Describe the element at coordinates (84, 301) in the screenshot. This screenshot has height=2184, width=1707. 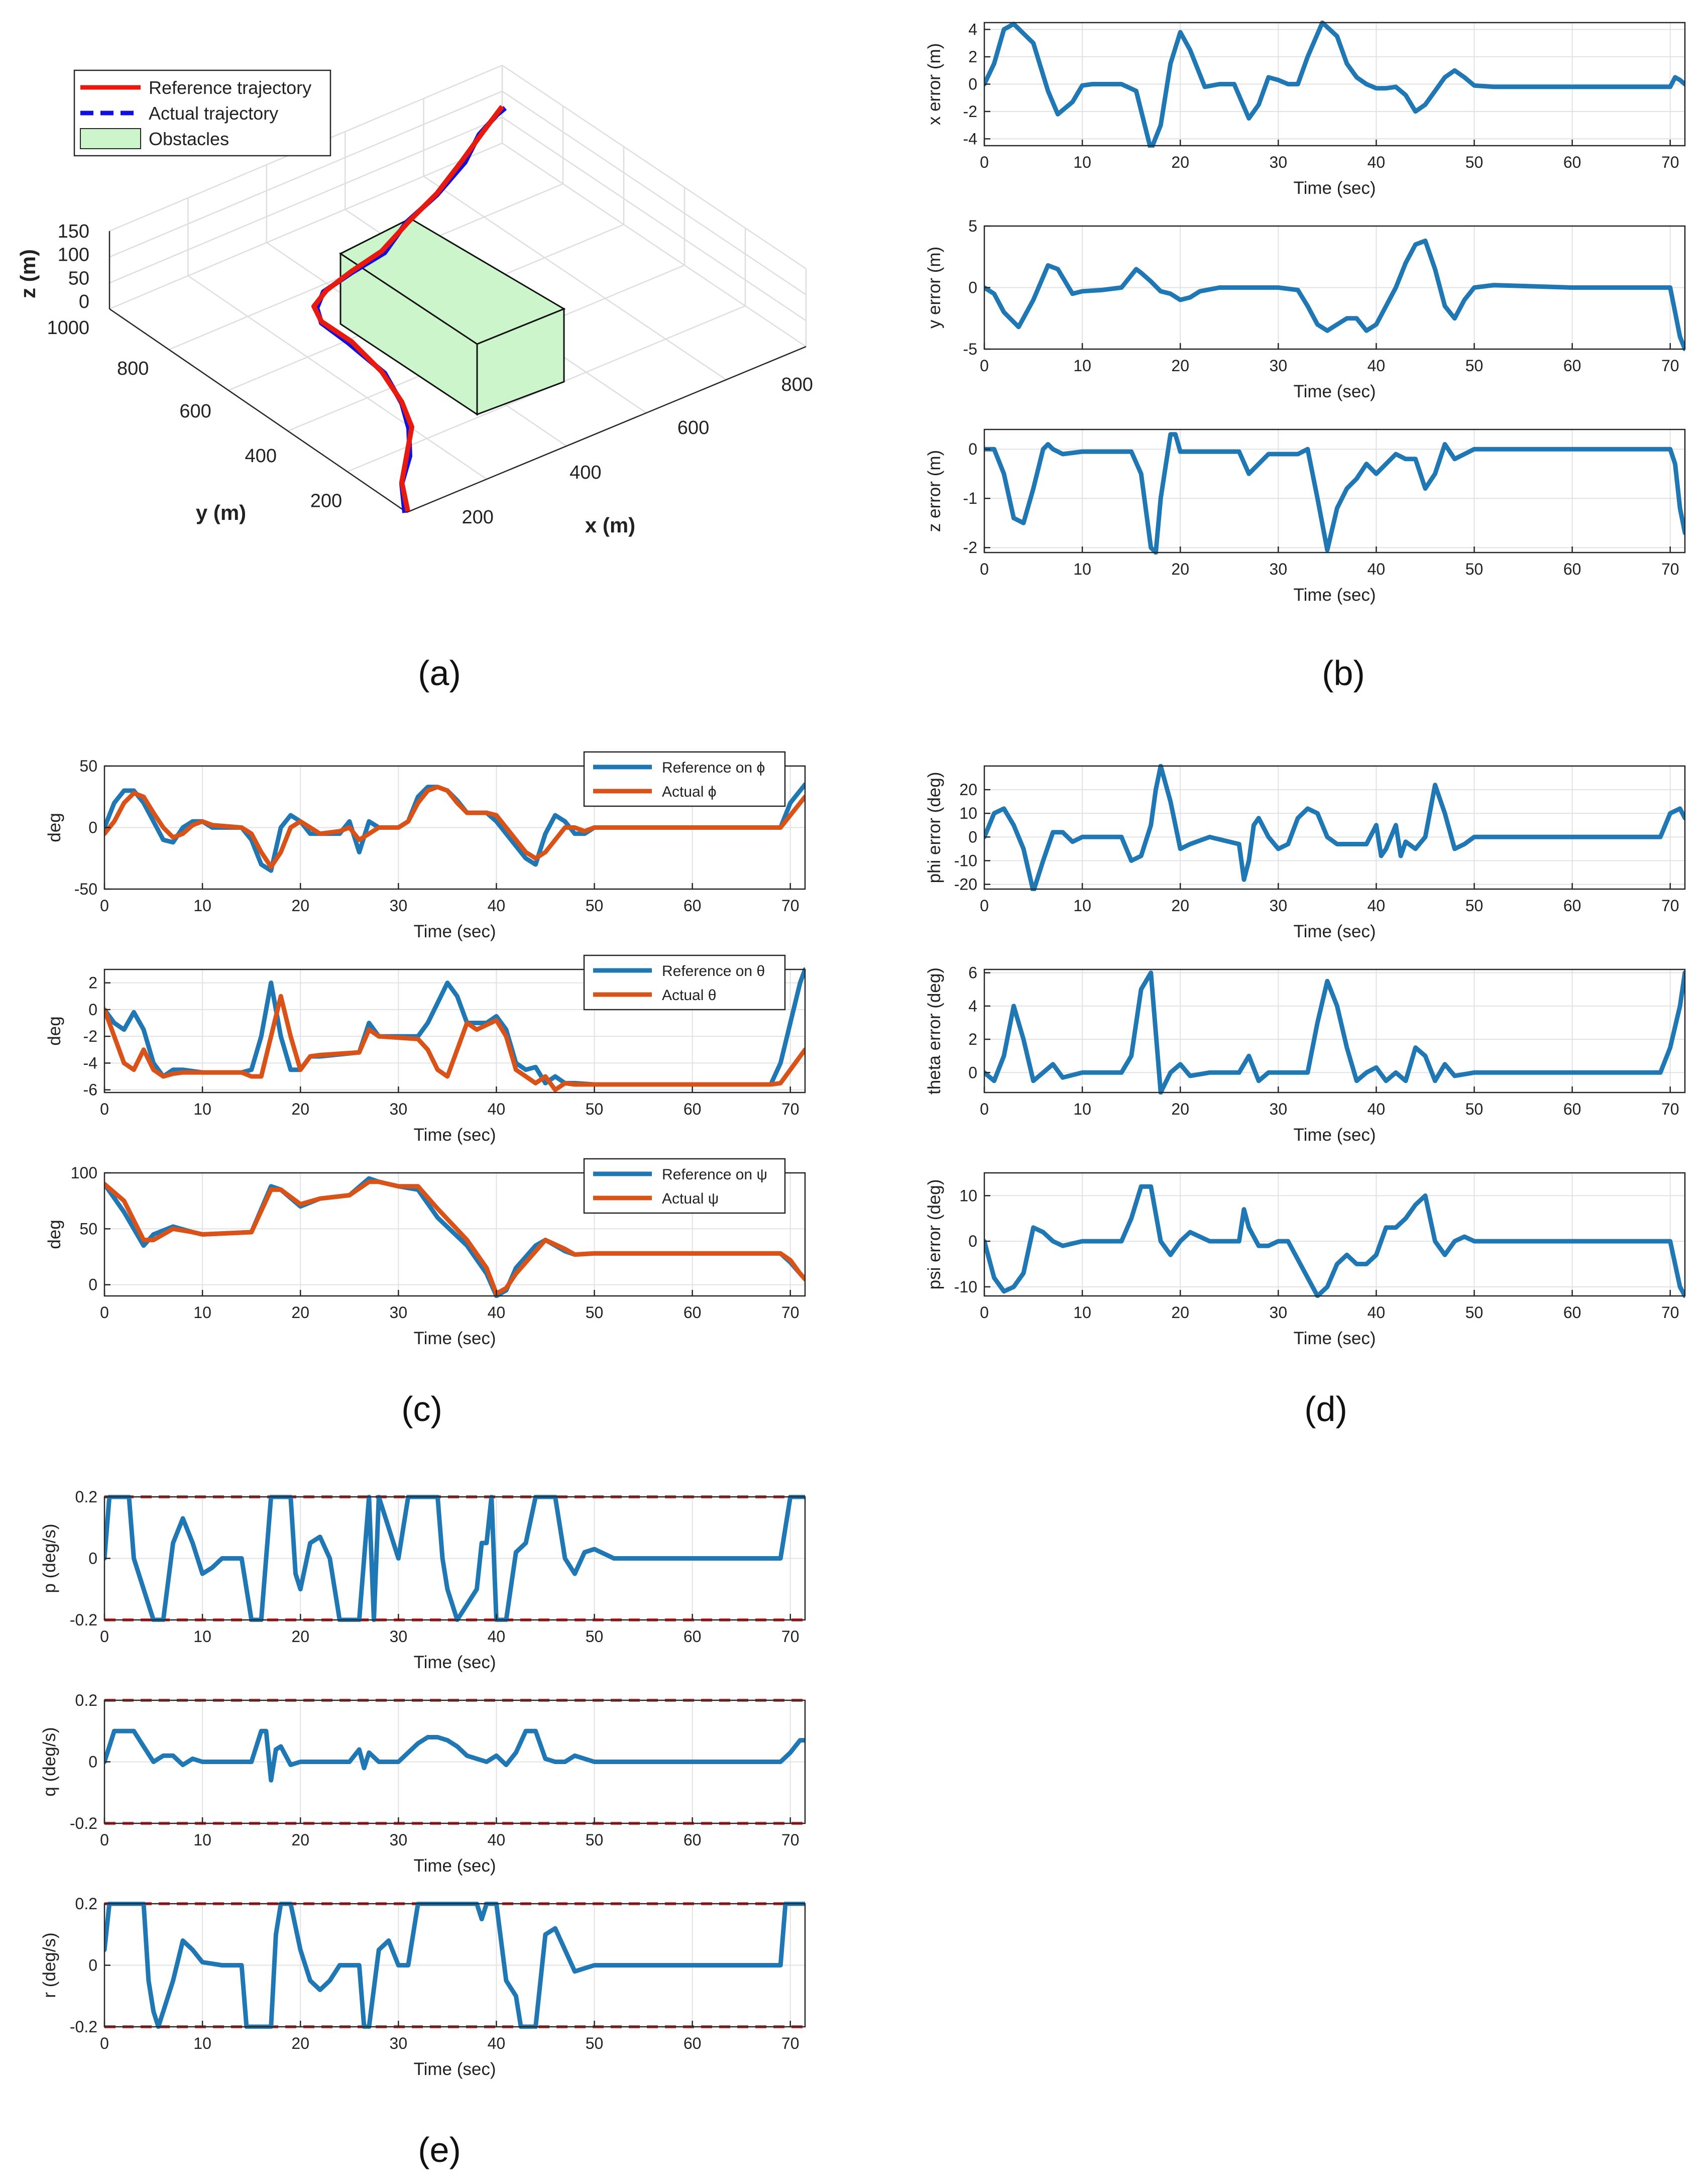
I see `z-tick-label-3d: 0` at that location.